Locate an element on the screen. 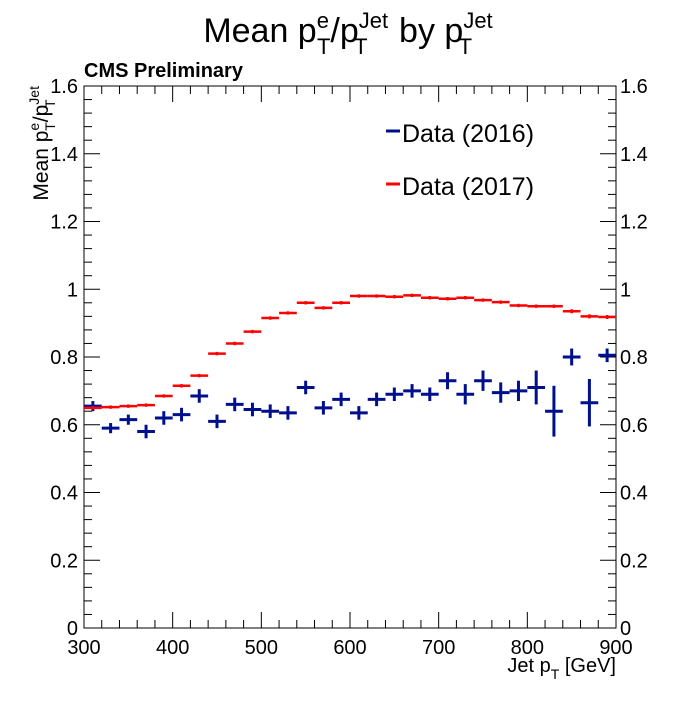 This screenshot has width=700, height=705. y-tick-label: 1.6 is located at coordinates (64, 87).